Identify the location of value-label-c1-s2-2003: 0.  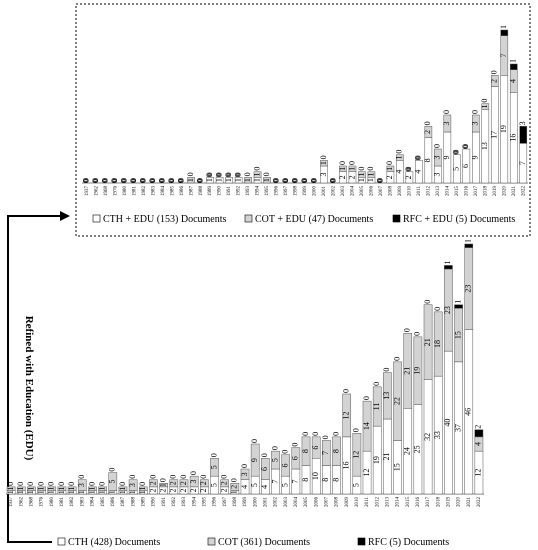
(285, 452).